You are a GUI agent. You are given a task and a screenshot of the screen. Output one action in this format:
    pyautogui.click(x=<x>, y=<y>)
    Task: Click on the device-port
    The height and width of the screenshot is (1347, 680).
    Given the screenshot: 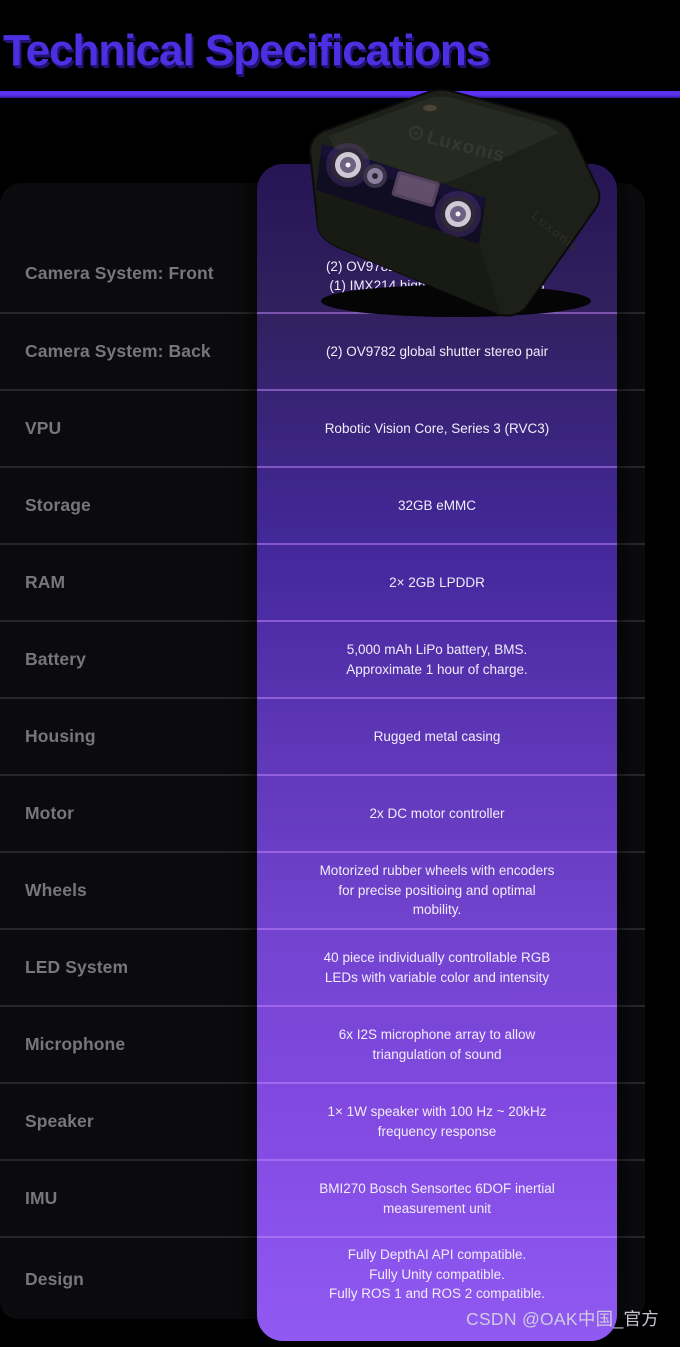 What is the action you would take?
    pyautogui.click(x=430, y=108)
    